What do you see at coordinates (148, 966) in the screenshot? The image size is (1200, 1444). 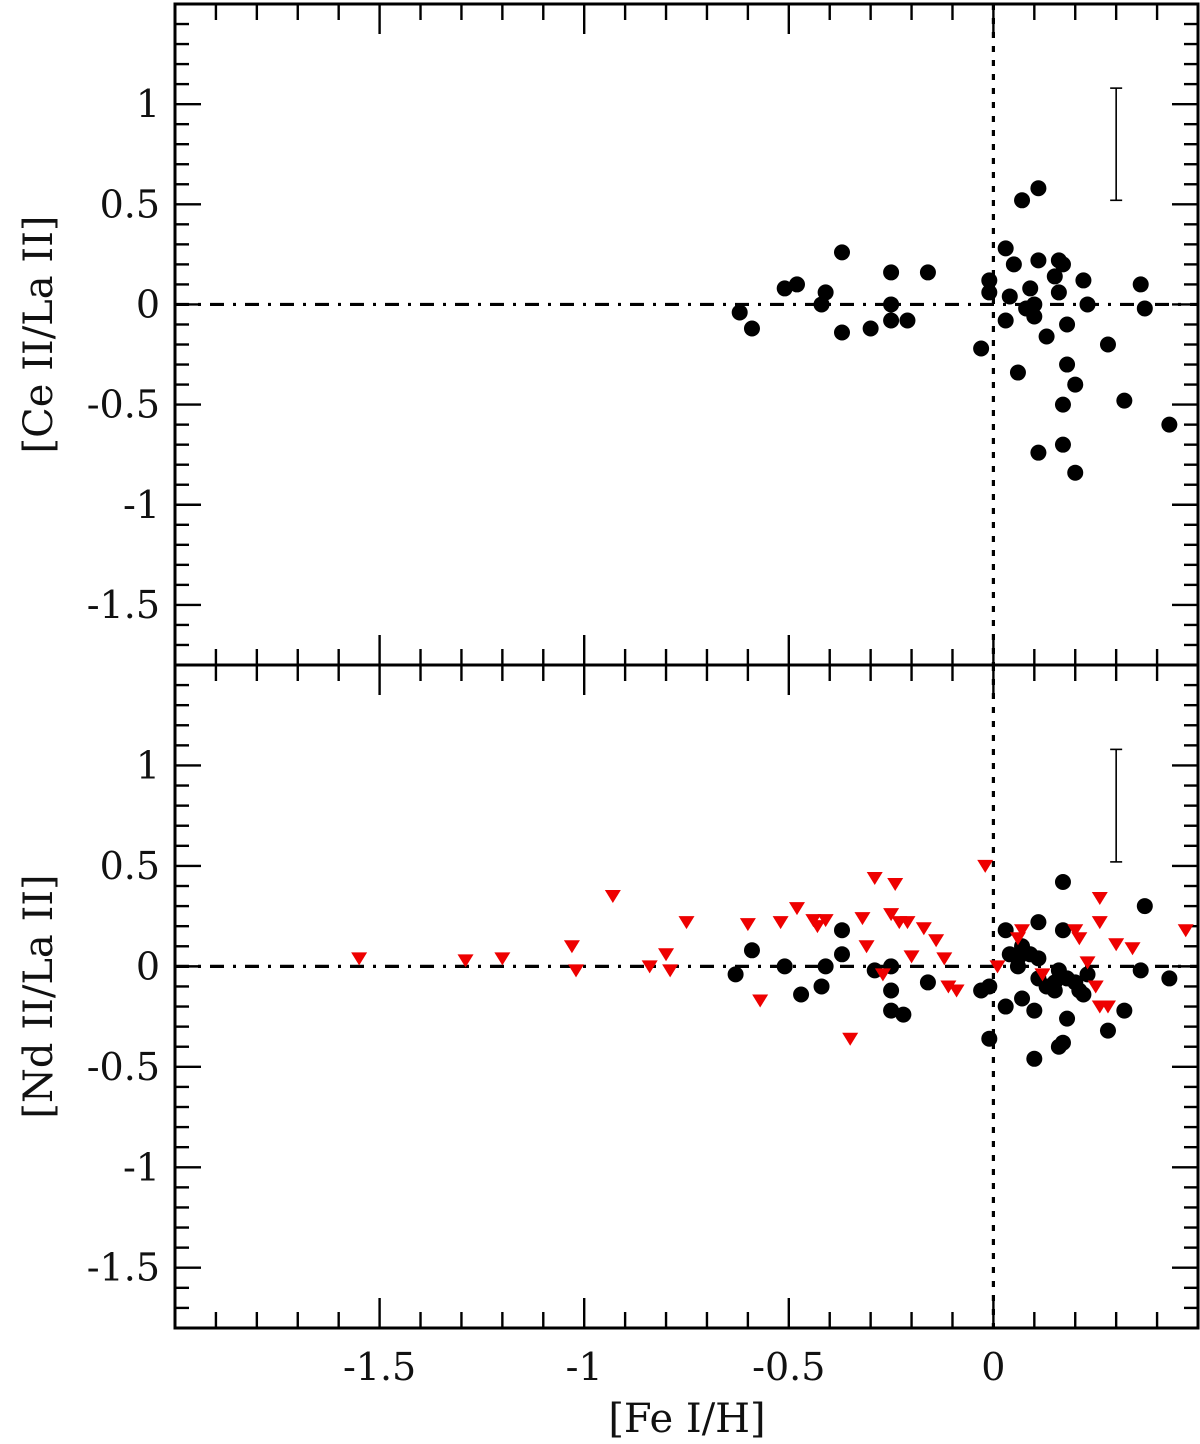 I see `y-tick-label: 0` at bounding box center [148, 966].